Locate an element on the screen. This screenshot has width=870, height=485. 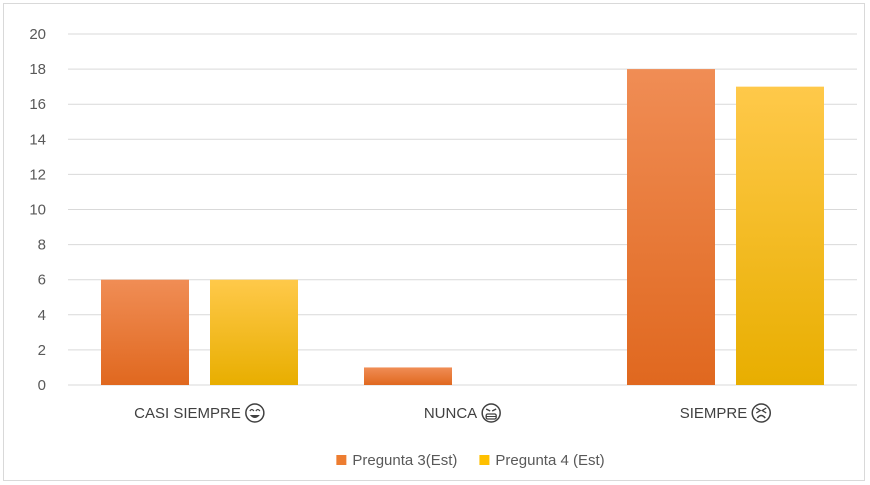
x-axis-categories: CASI SIEMPRE NUNCA SIEMPRE is located at coordinates (453, 413).